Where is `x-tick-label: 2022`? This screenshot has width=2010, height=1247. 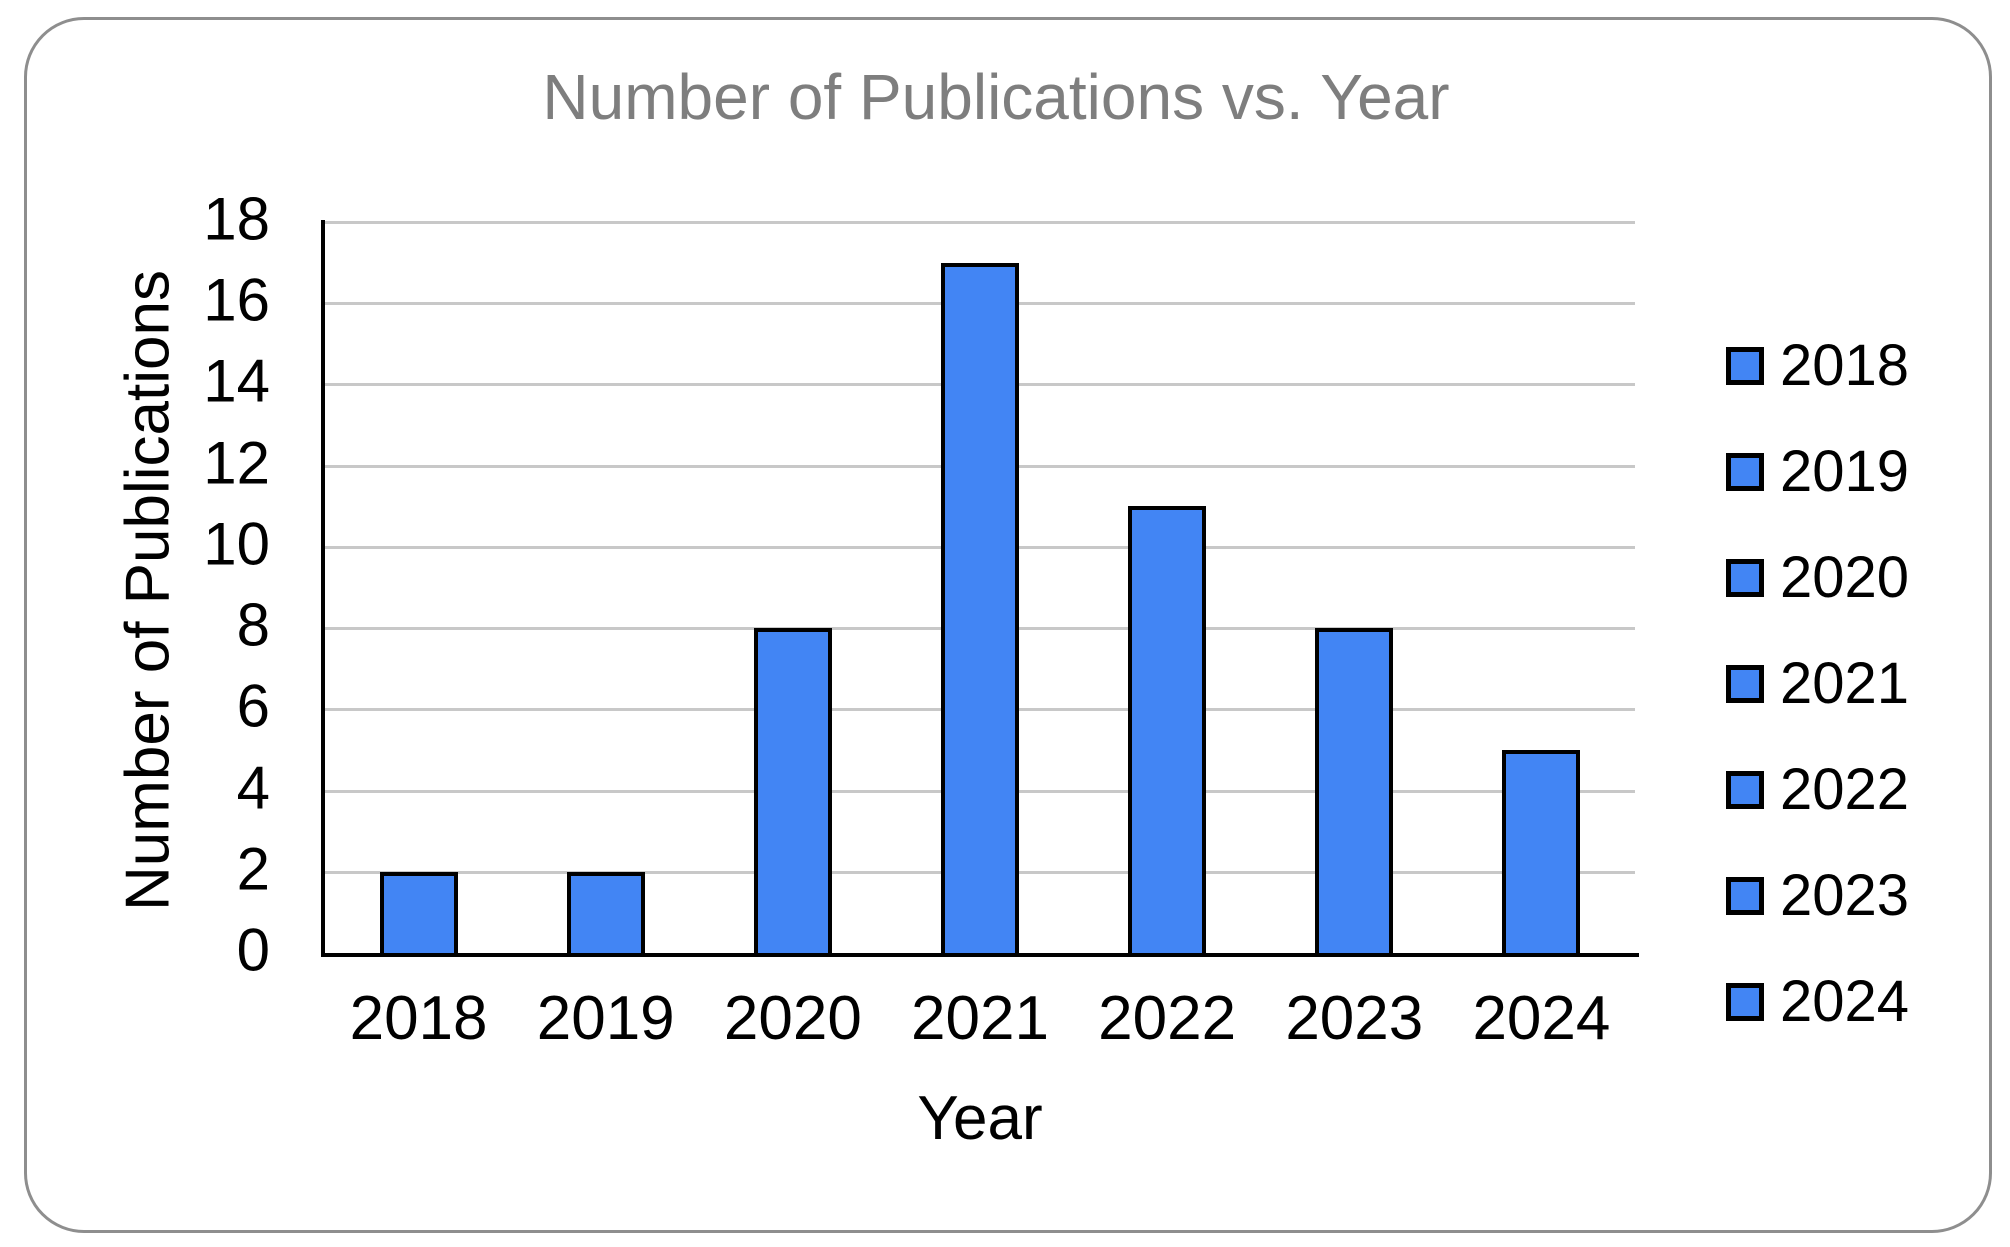
x-tick-label: 2022 is located at coordinates (1167, 1018).